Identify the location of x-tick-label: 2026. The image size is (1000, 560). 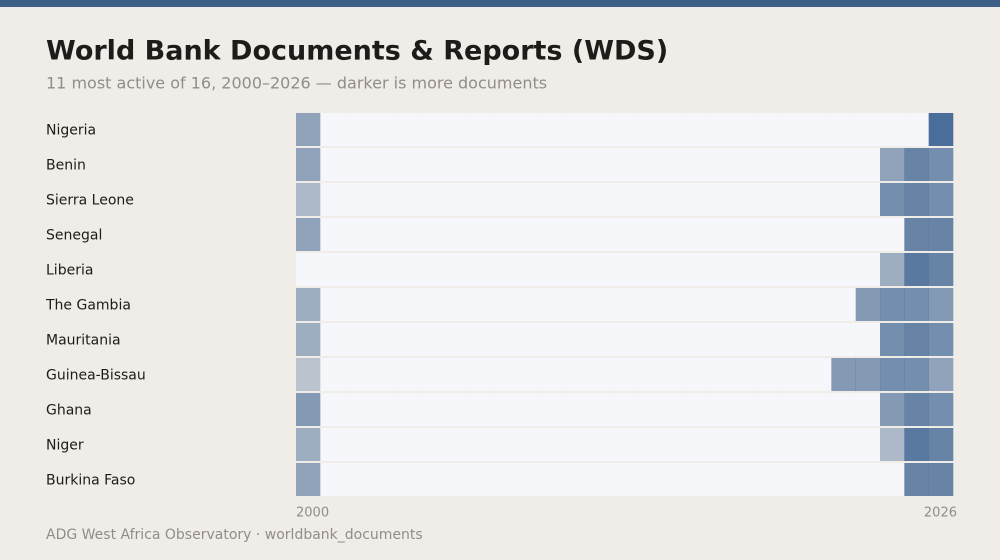
(940, 513).